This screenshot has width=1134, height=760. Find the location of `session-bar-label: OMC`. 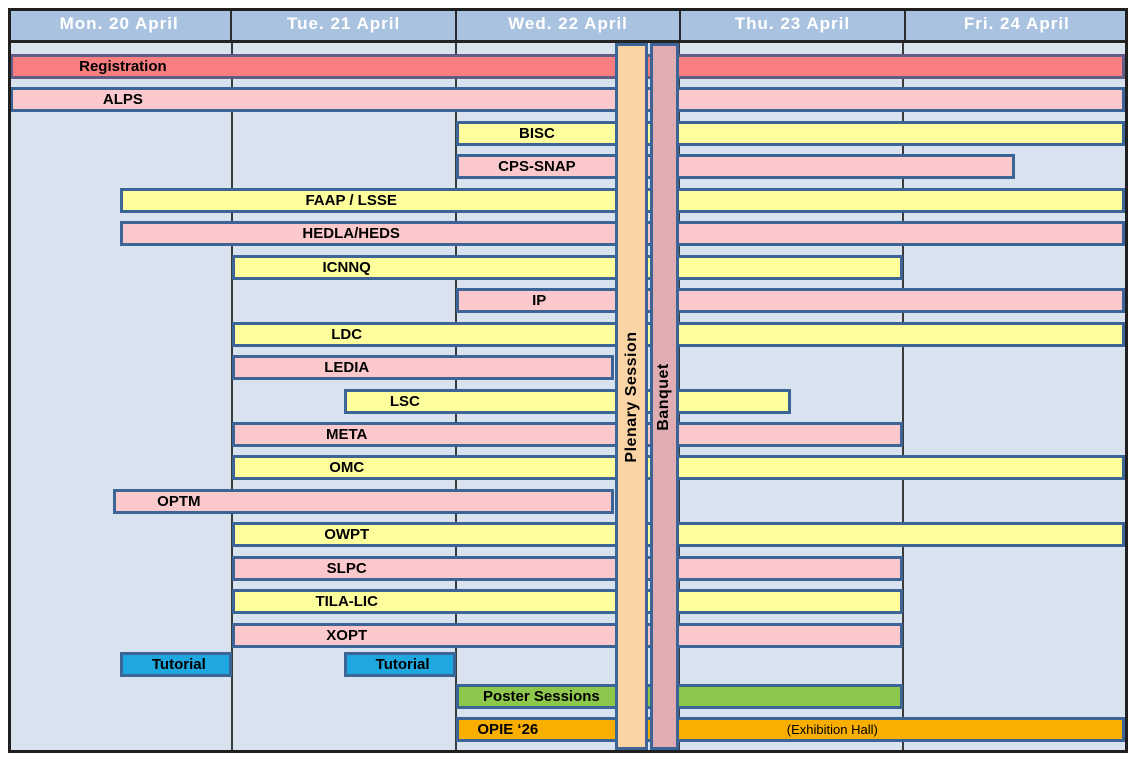

session-bar-label: OMC is located at coordinates (347, 468).